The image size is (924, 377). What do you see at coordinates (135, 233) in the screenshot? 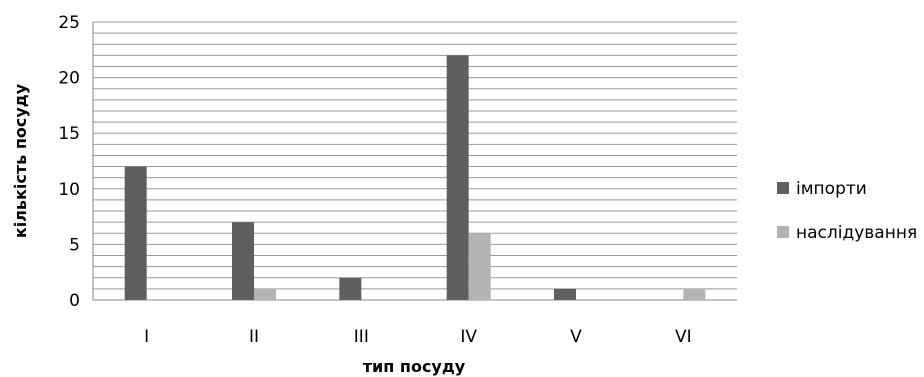
I see `bar-i-series1` at bounding box center [135, 233].